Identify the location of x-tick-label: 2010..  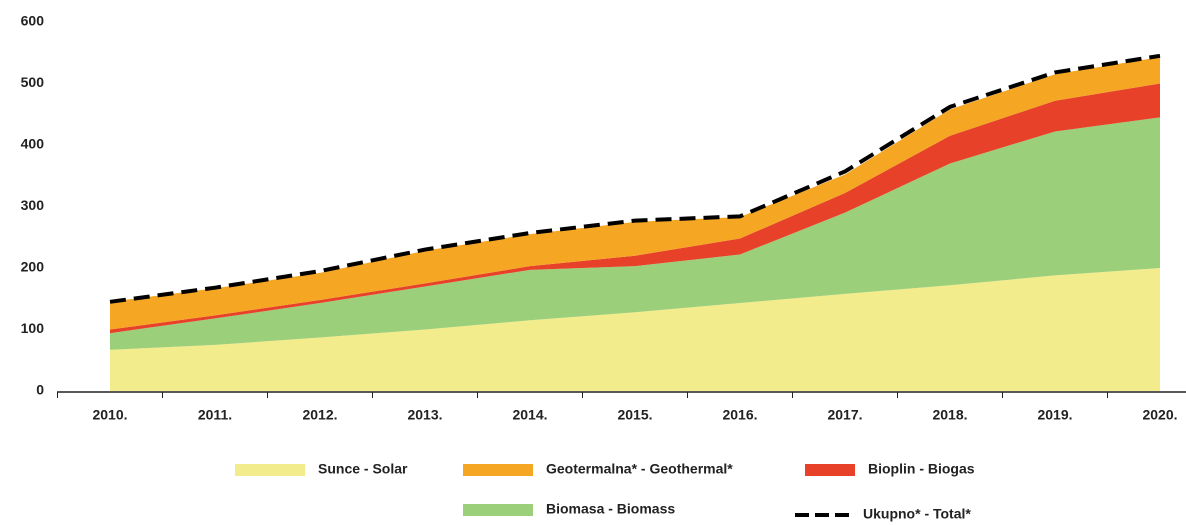
(109, 415).